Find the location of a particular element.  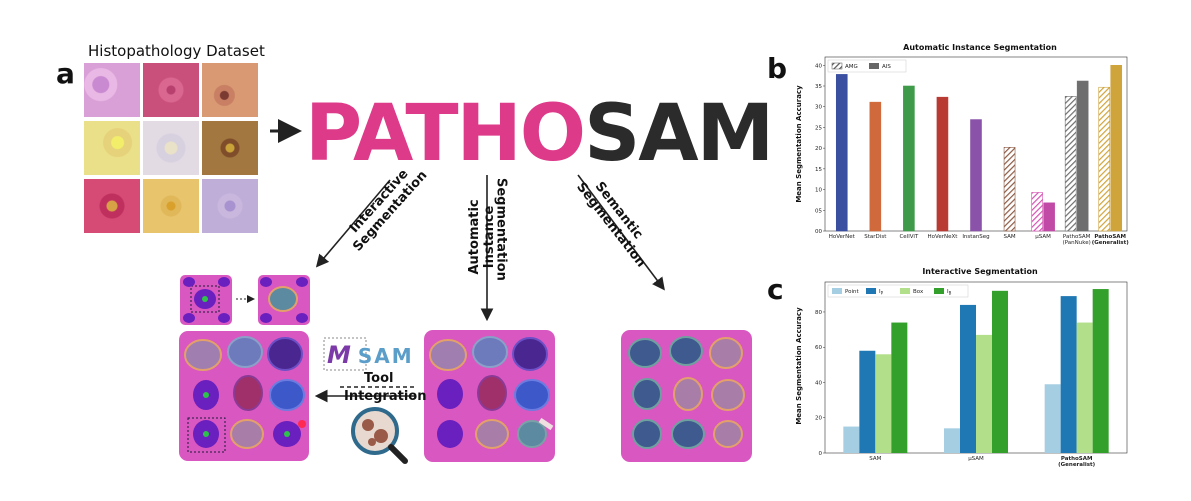

chart-b-ytick-label: 0.40 is located at coordinates (818, 66).